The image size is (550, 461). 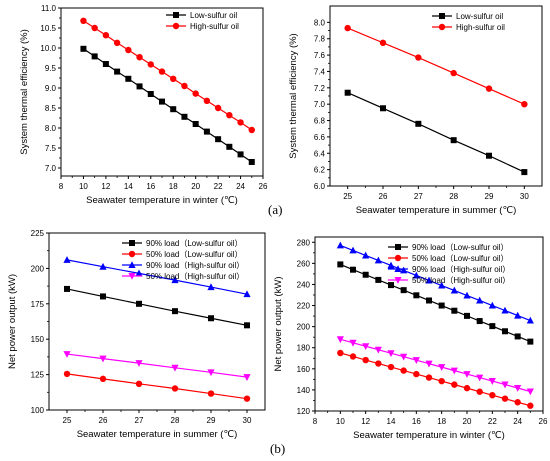 I want to click on y-tick-label: 6.2, so click(x=320, y=170).